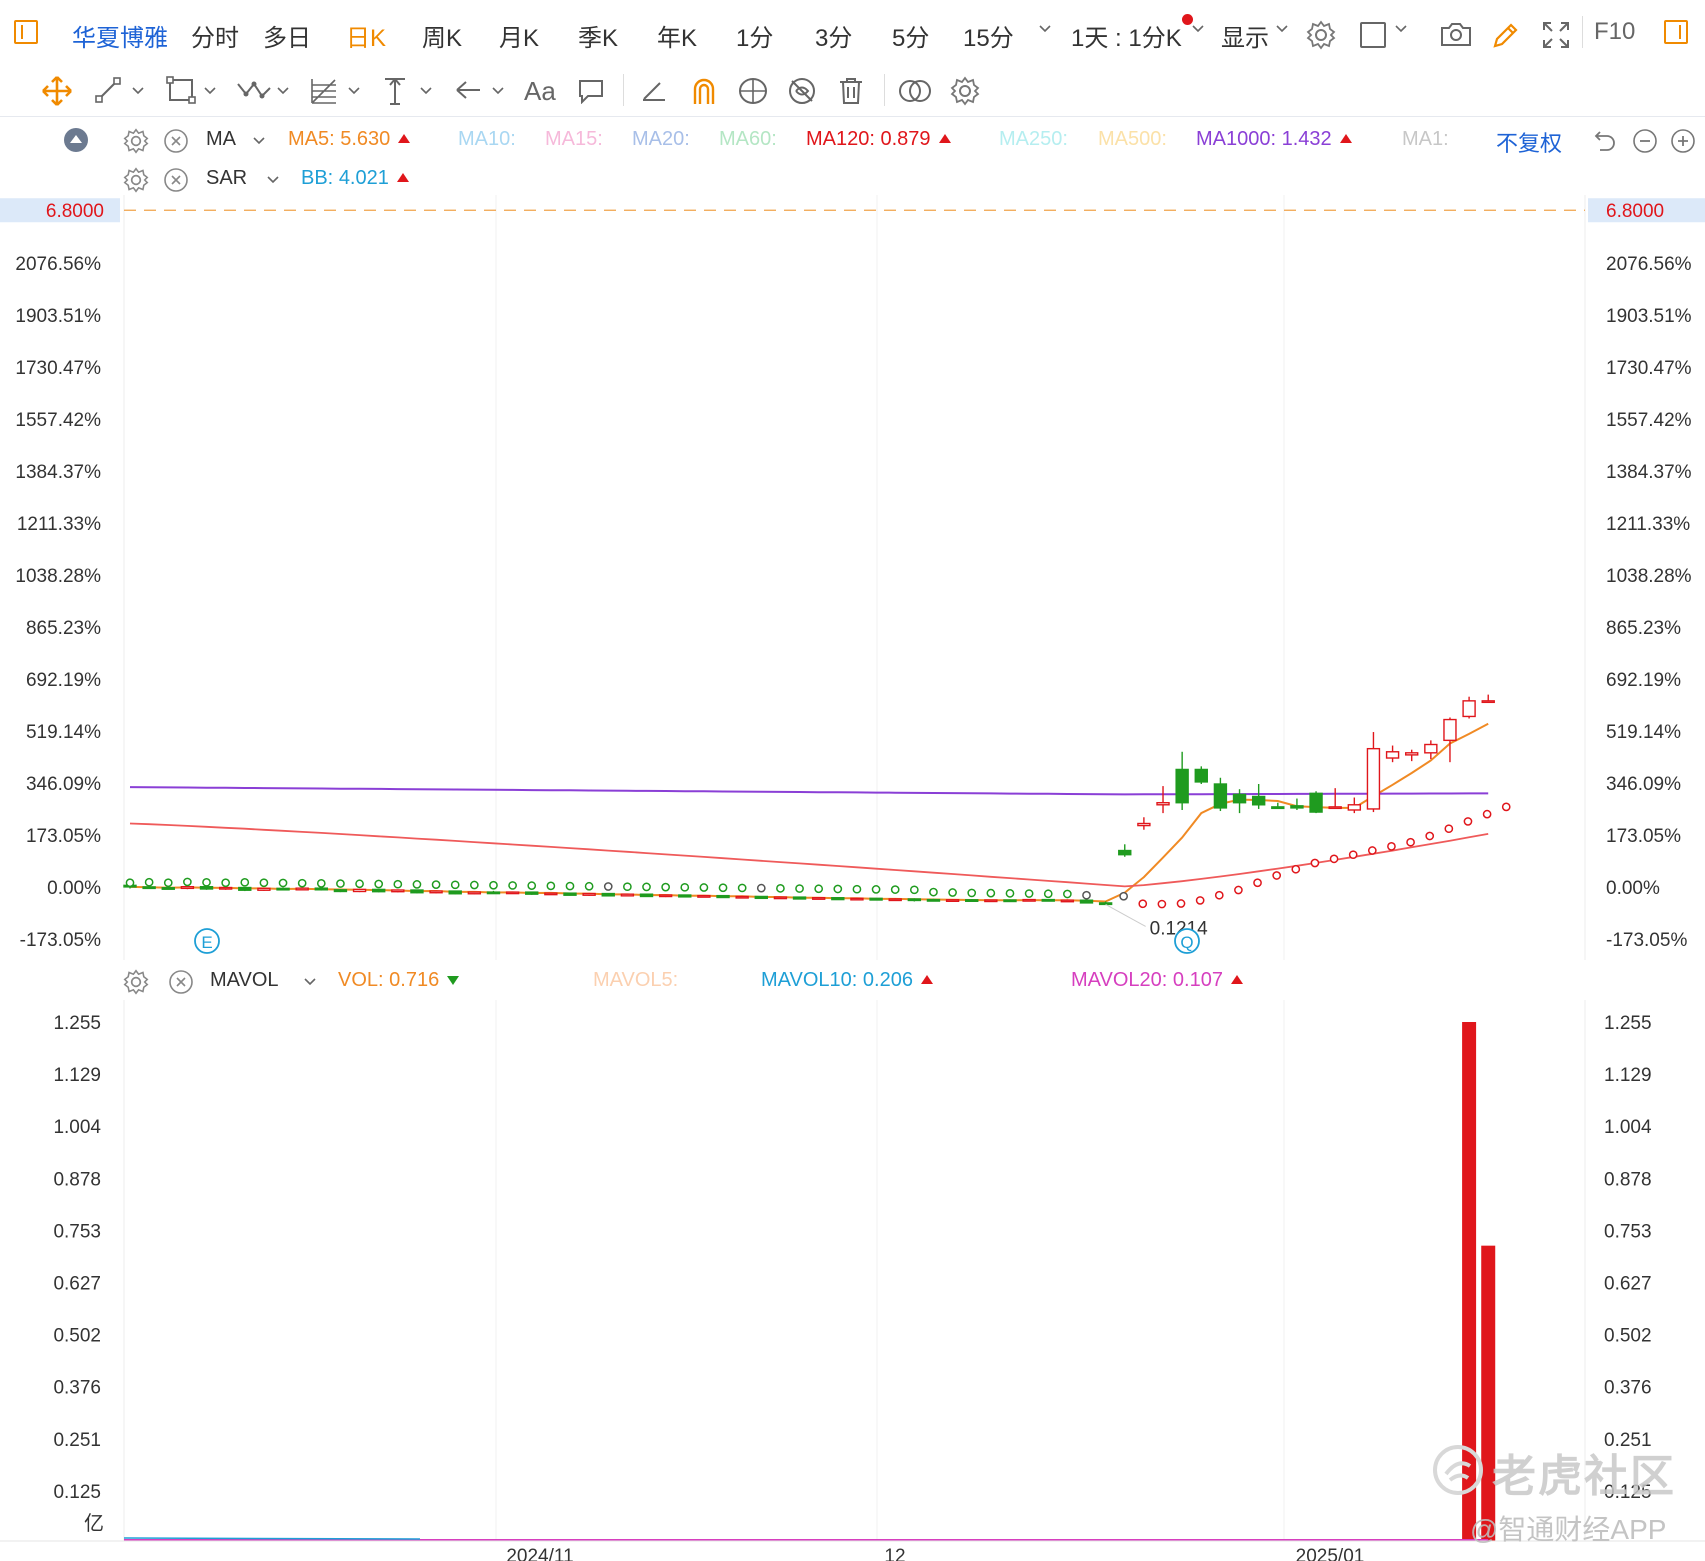 The height and width of the screenshot is (1561, 1705). Describe the element at coordinates (227, 178) in the screenshot. I see `indicator-name-sar: SAR` at that location.